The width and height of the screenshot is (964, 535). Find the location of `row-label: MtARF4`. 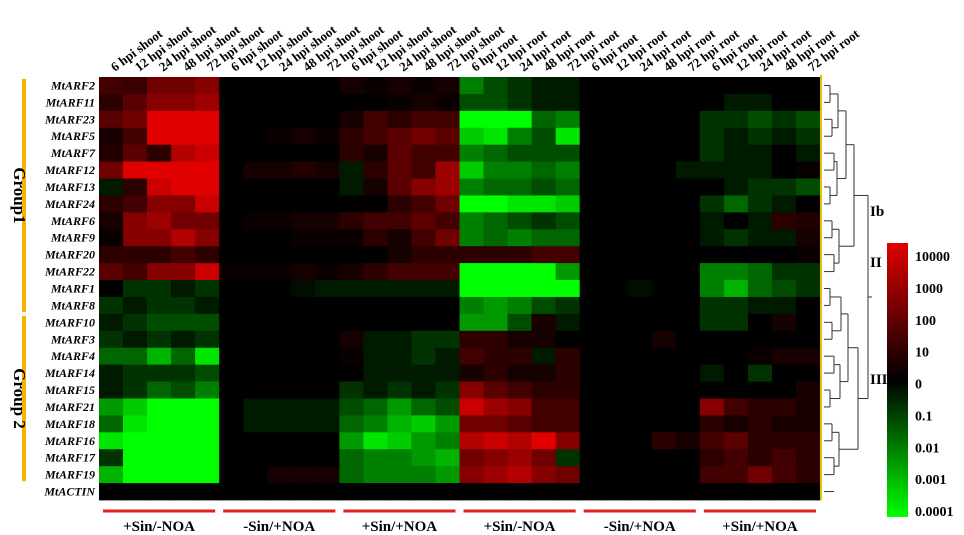

row-label: MtARF4 is located at coordinates (72, 356).